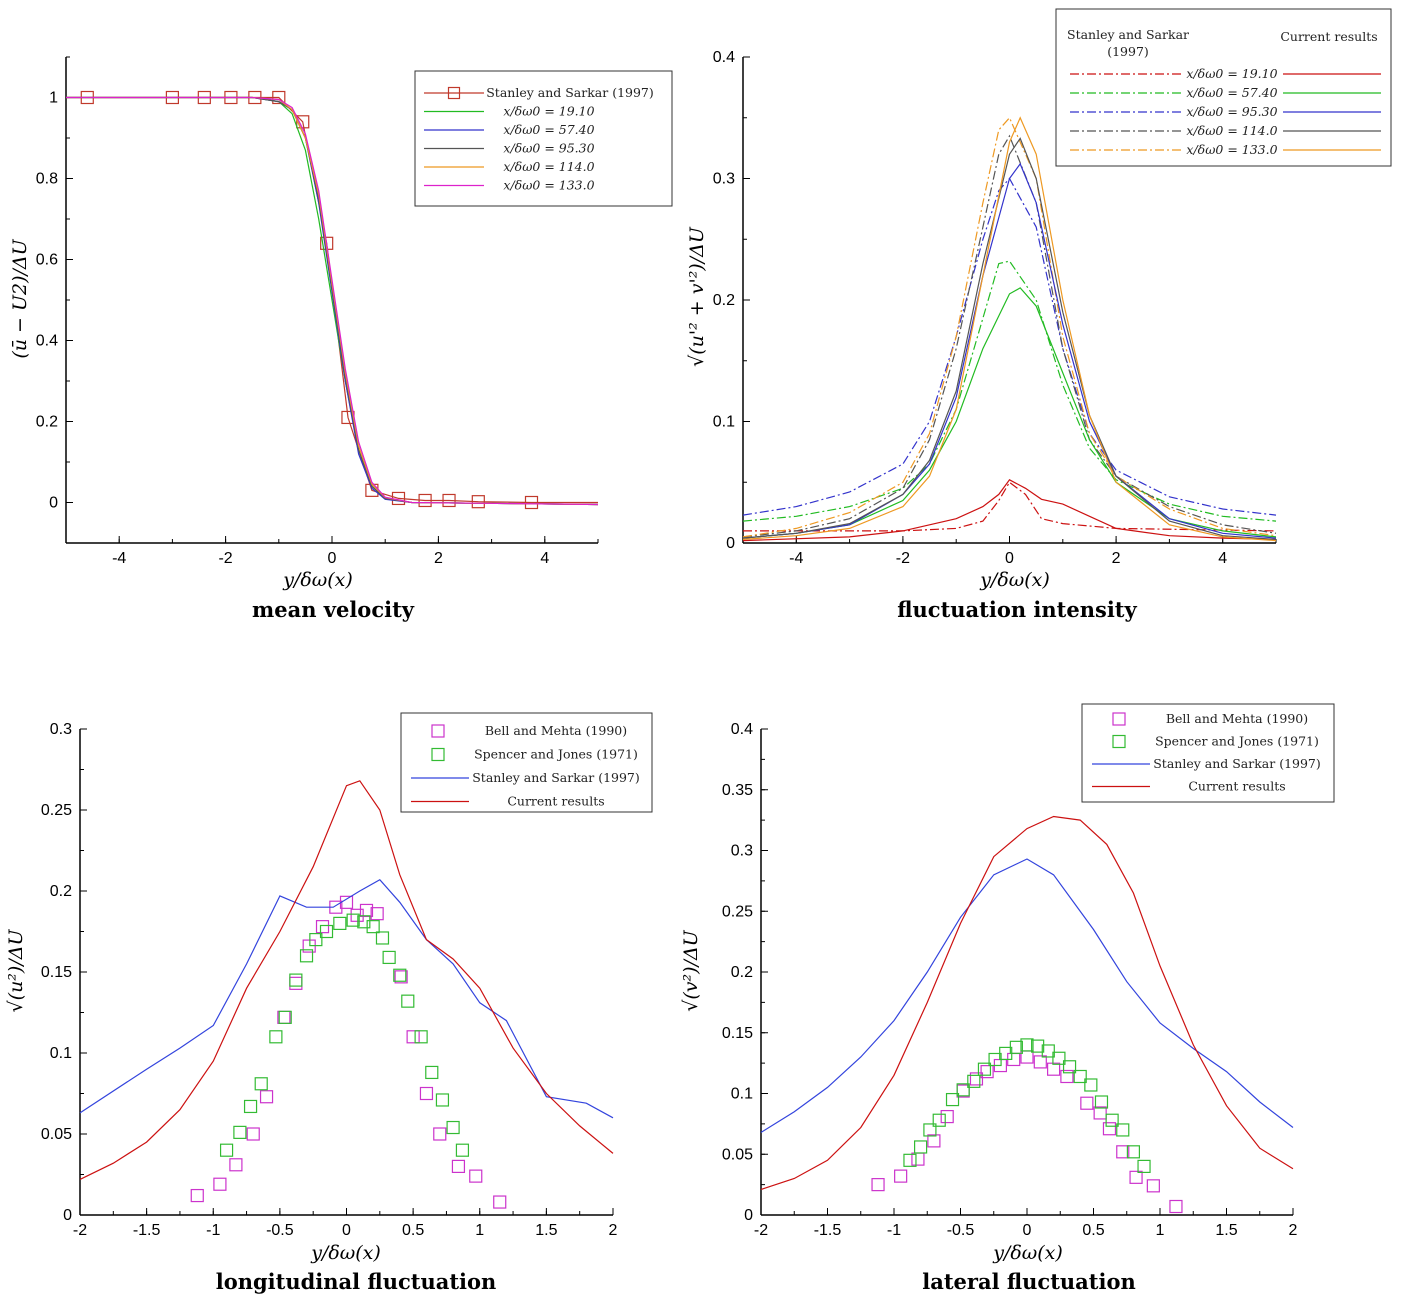 Image resolution: width=1402 pixels, height=1312 pixels. I want to click on series-x-0-19-10-0-line, so click(1010, 506).